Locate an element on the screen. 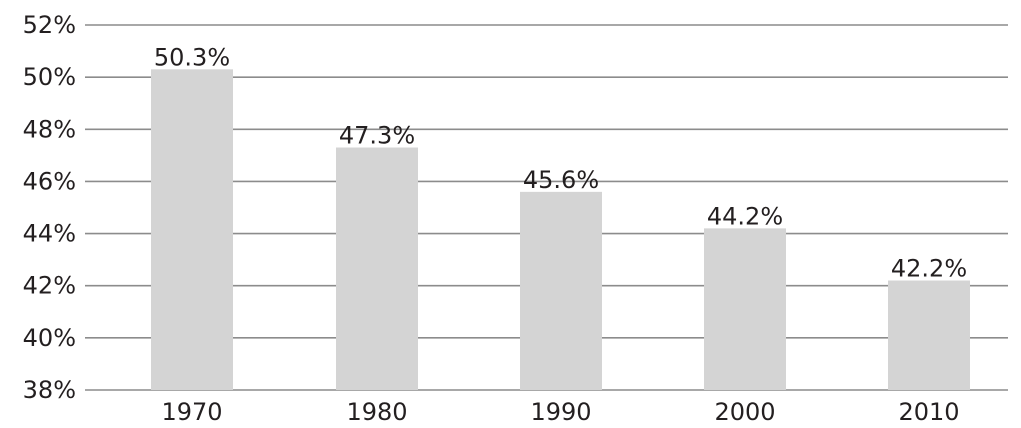  y-tick-label-42: 42% is located at coordinates (49, 286).